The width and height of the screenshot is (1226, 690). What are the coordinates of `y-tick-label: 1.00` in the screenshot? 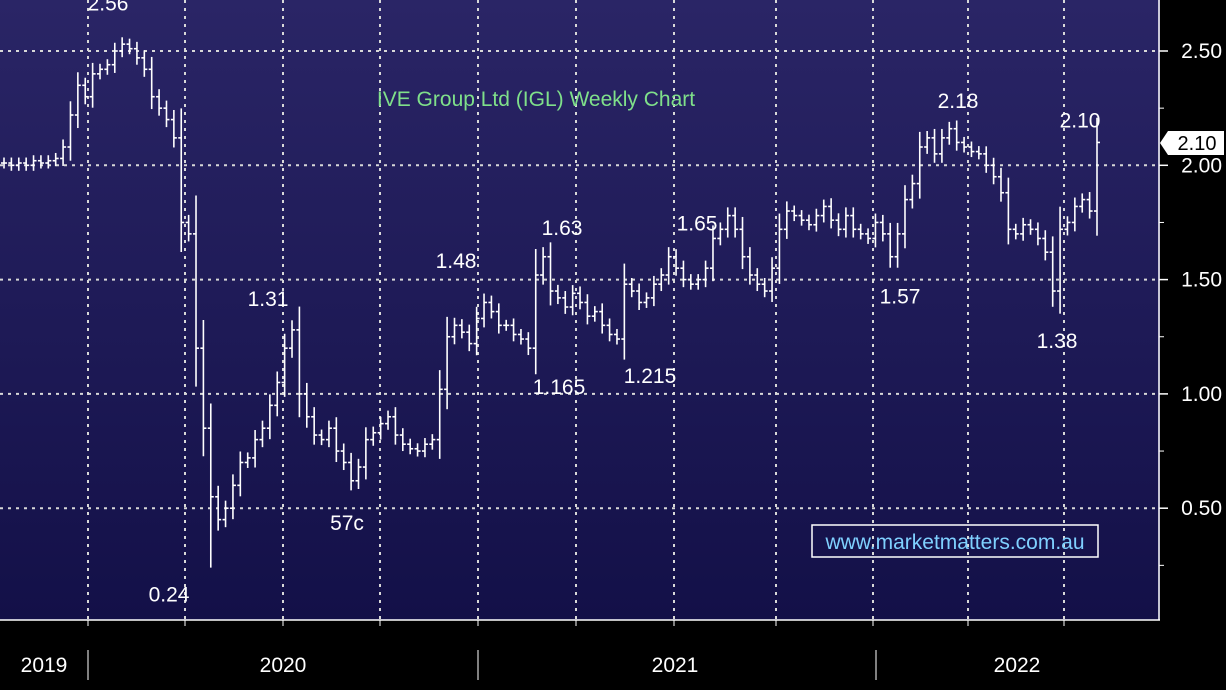 It's located at (1201, 394).